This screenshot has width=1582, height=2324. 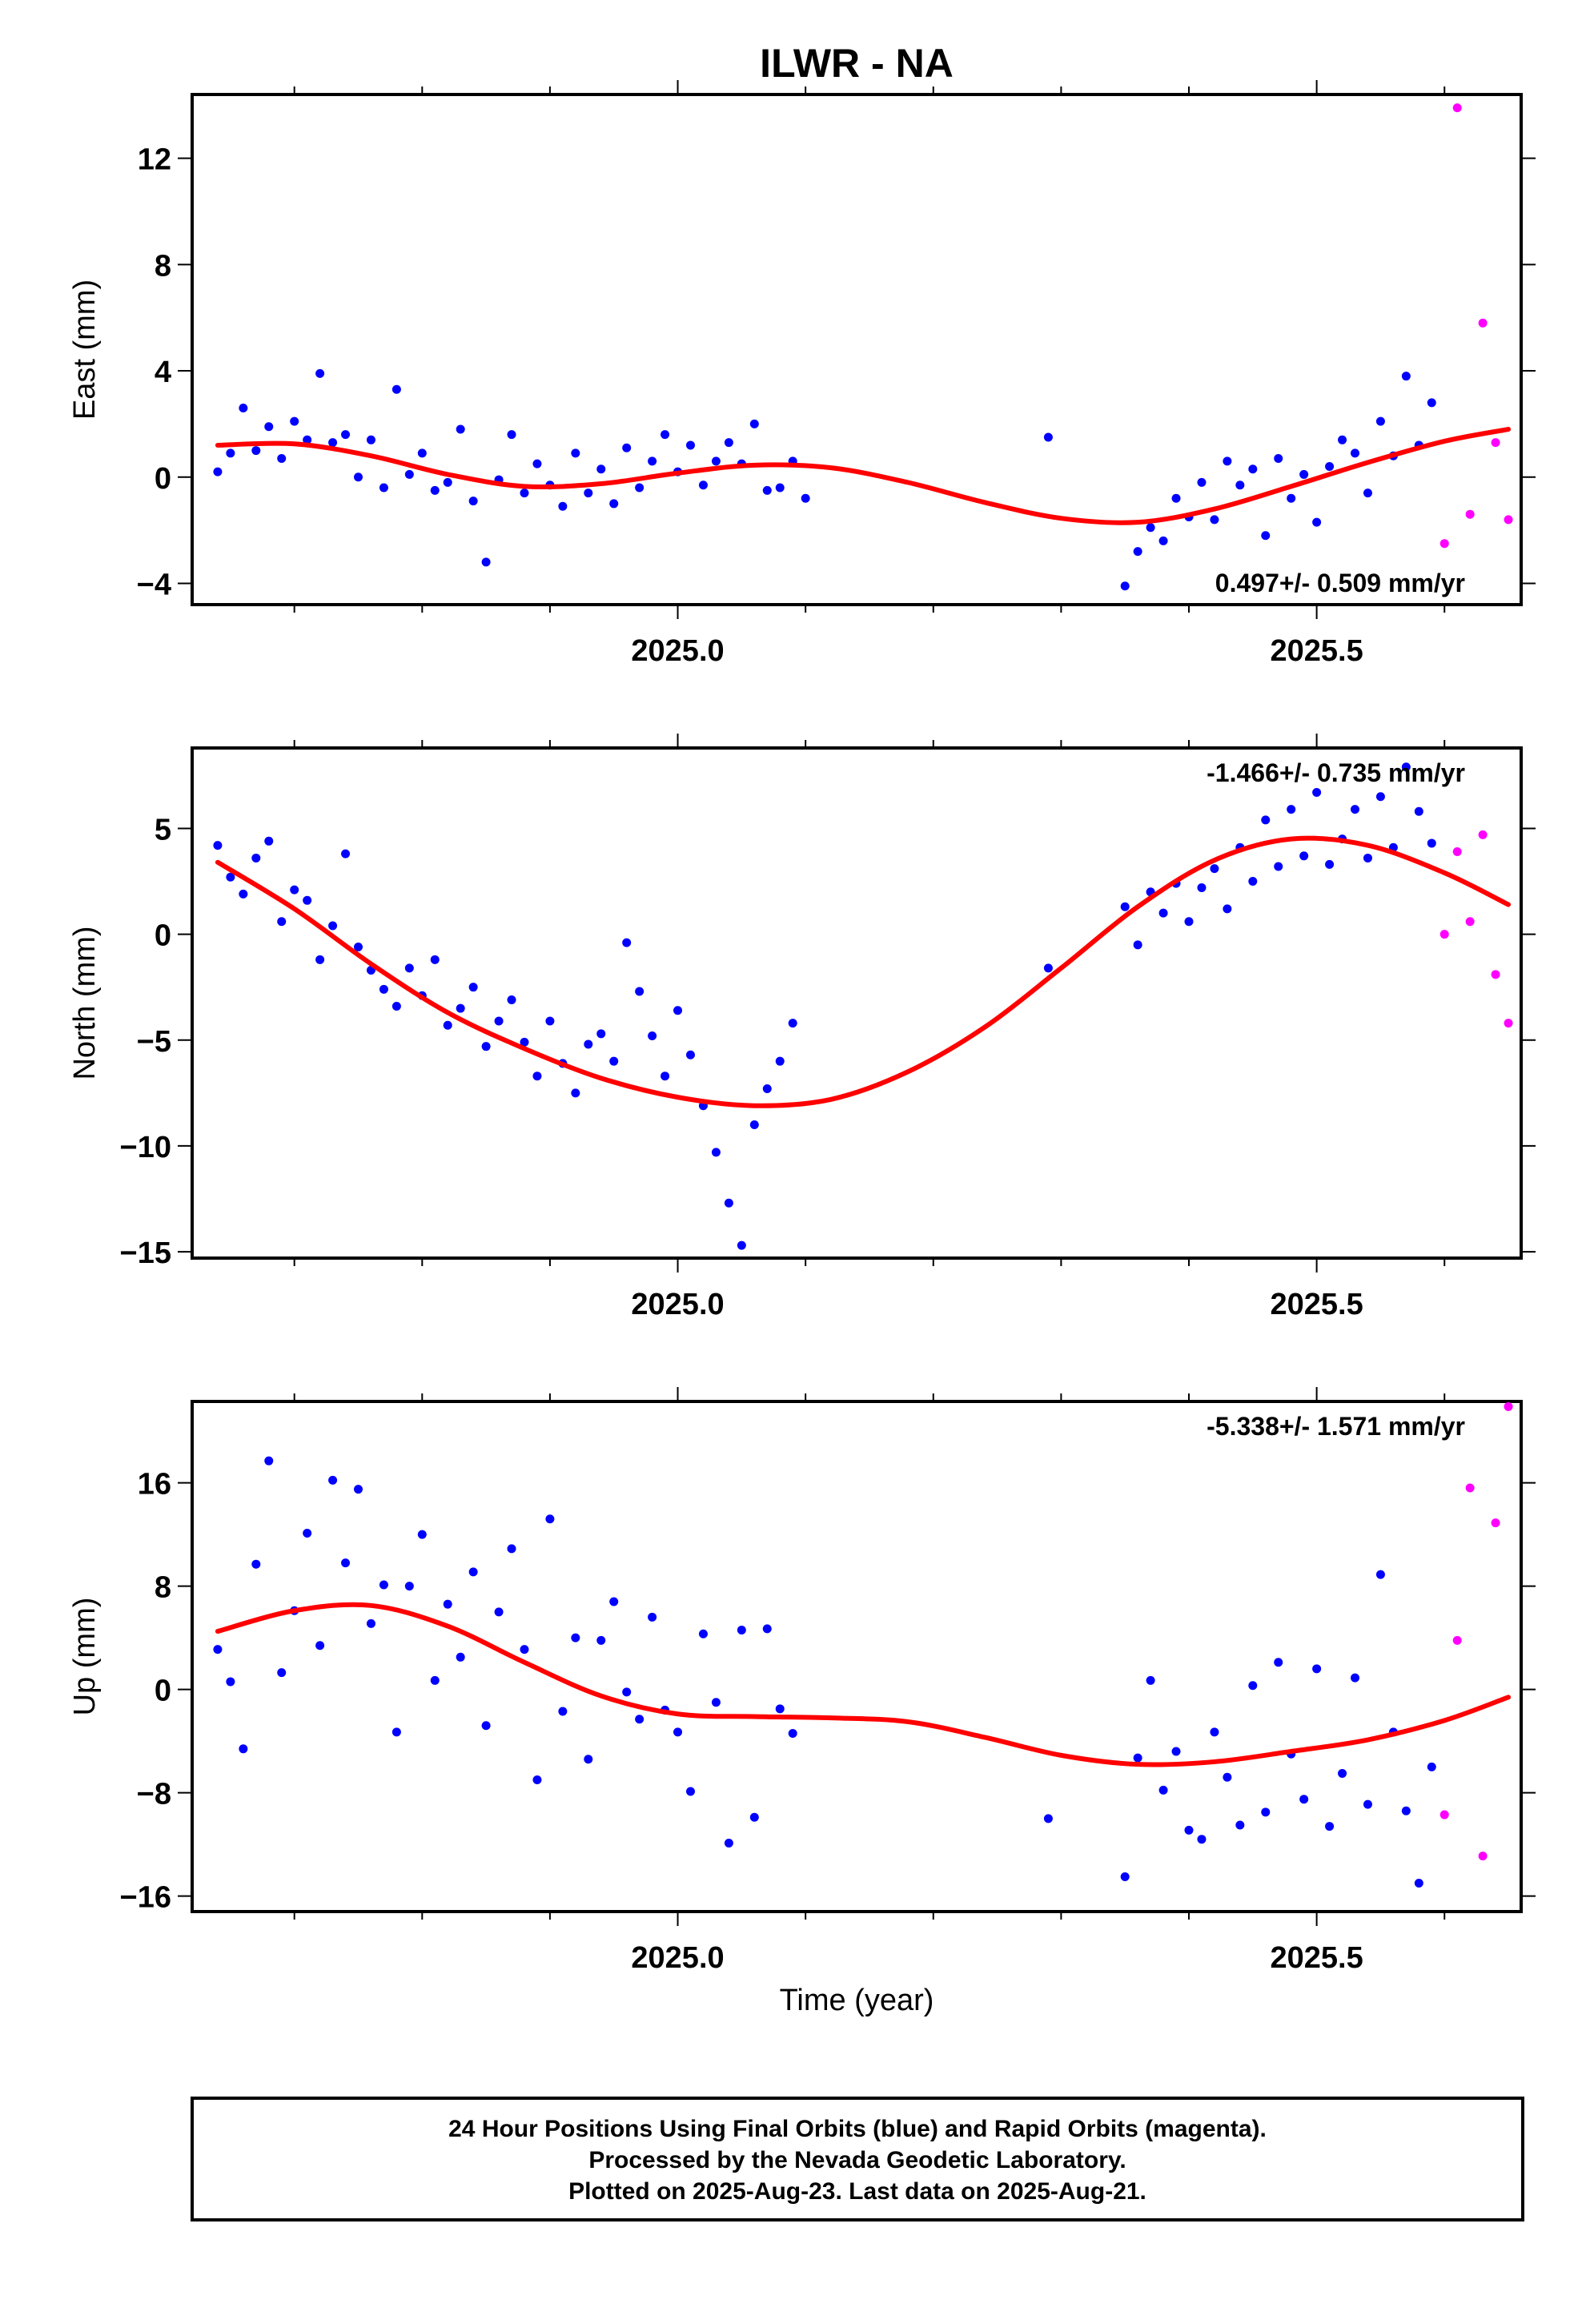 I want to click on xaxis-title-group: Time (year), so click(x=857, y=2000).